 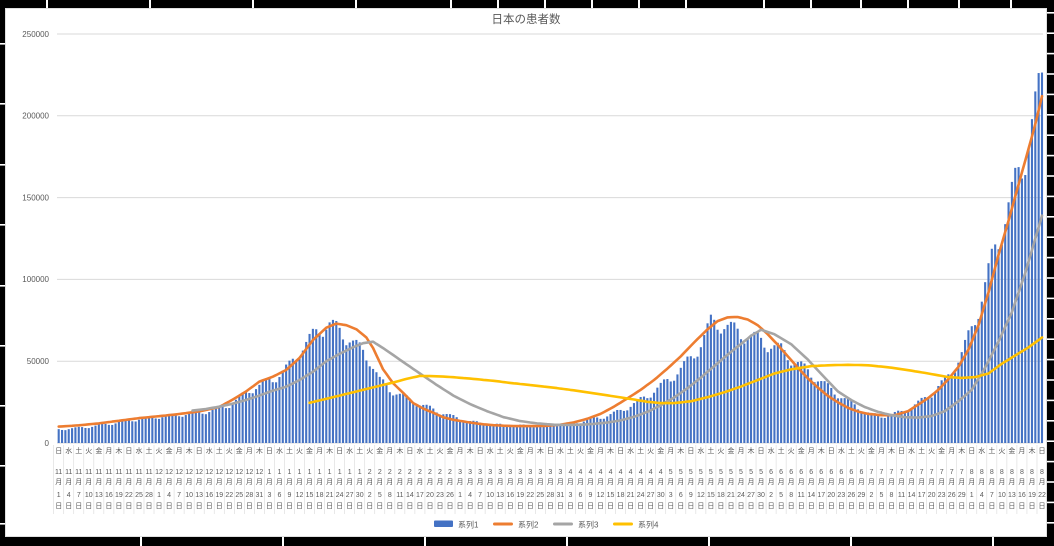 What do you see at coordinates (38, 361) in the screenshot?
I see `y-axis-tick-label: 50000` at bounding box center [38, 361].